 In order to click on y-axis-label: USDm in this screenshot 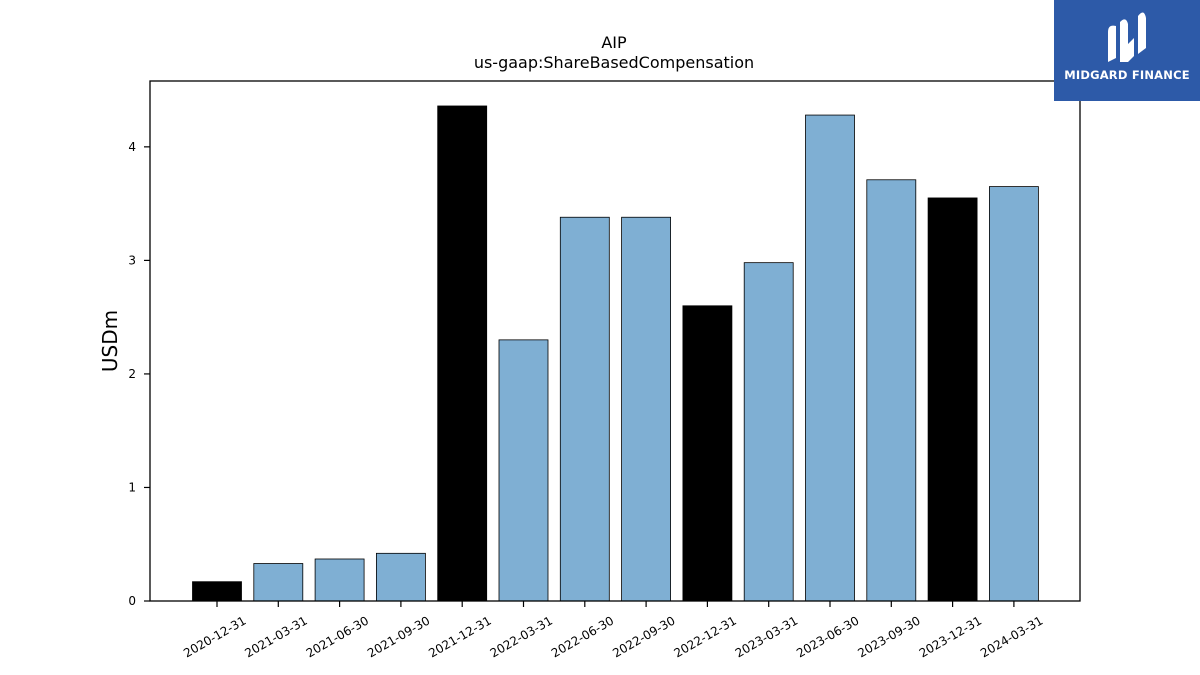, I will do `click(110, 341)`.